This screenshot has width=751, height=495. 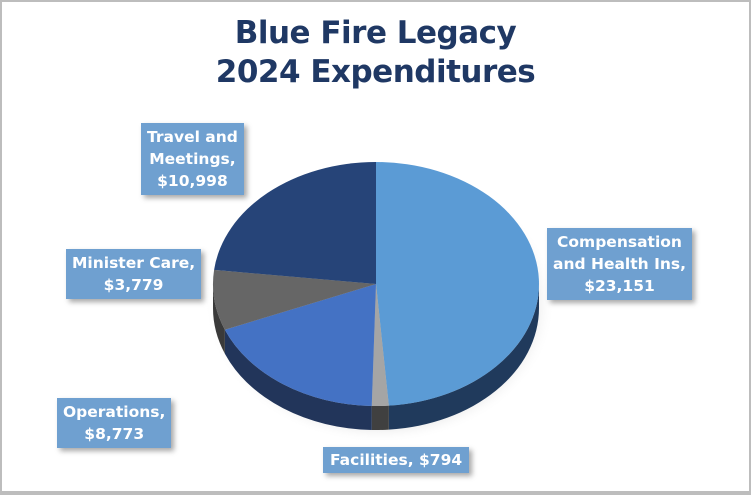 I want to click on label-text: Operations,, so click(x=114, y=412).